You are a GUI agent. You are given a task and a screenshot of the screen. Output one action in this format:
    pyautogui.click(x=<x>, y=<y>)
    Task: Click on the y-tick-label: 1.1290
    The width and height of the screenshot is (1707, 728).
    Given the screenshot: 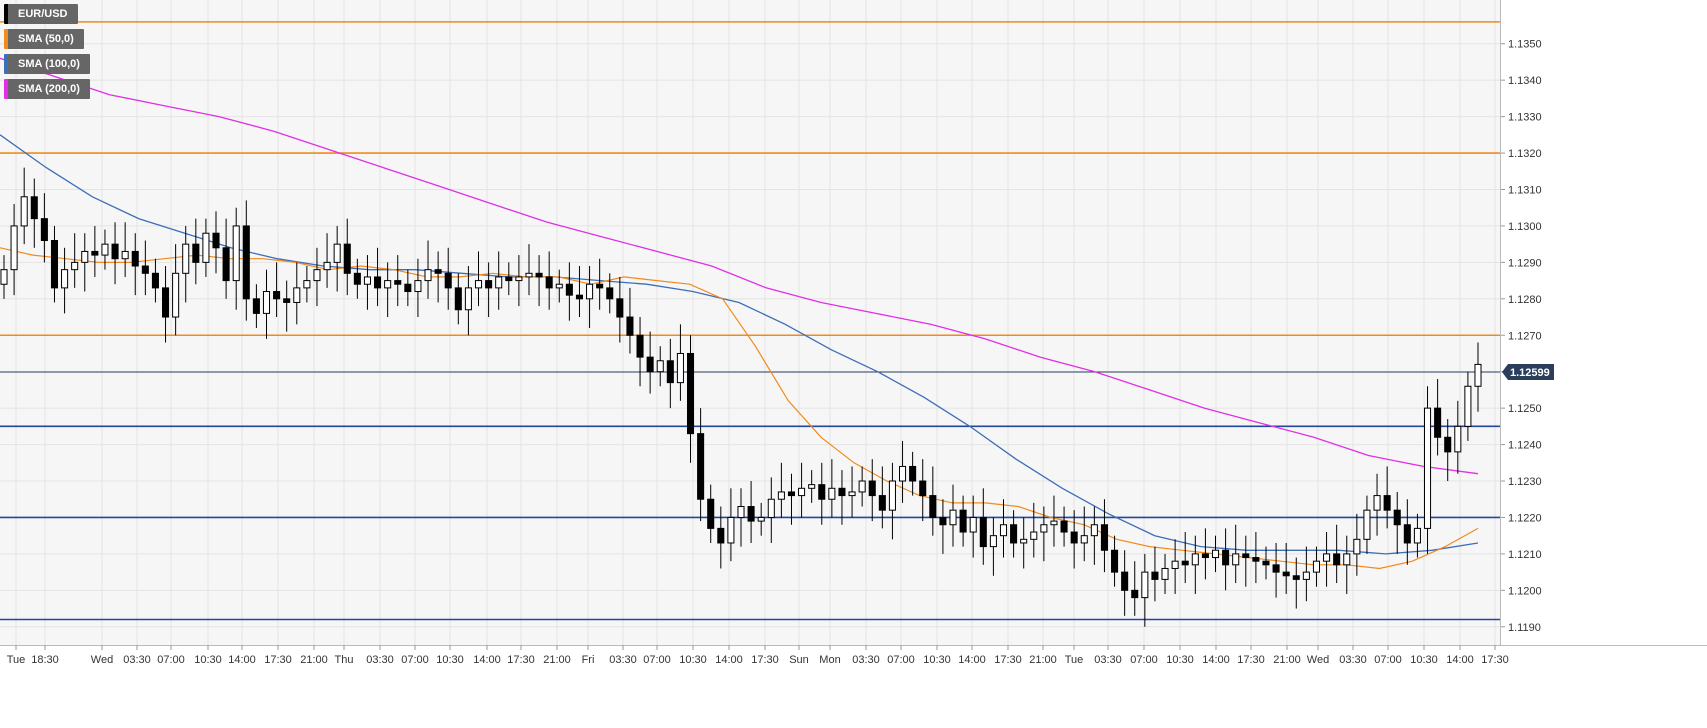 What is the action you would take?
    pyautogui.click(x=1525, y=263)
    